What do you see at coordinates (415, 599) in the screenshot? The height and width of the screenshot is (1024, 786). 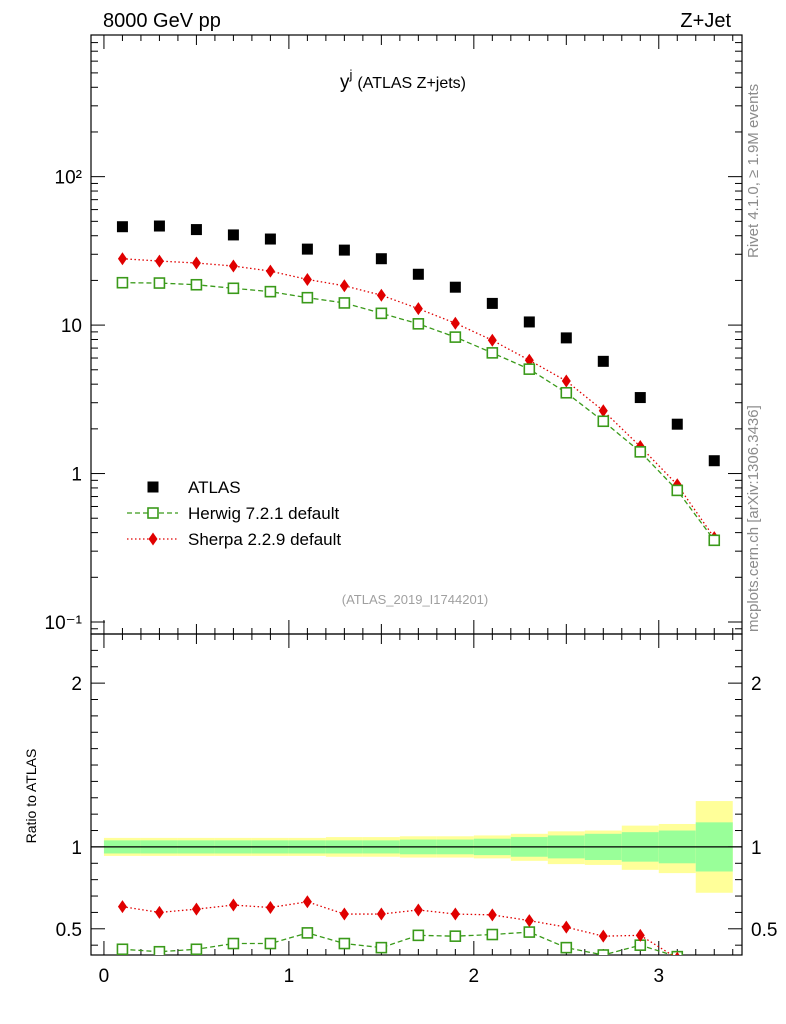 I see `analysis-watermark: (ATLAS_2019_I1744201)` at bounding box center [415, 599].